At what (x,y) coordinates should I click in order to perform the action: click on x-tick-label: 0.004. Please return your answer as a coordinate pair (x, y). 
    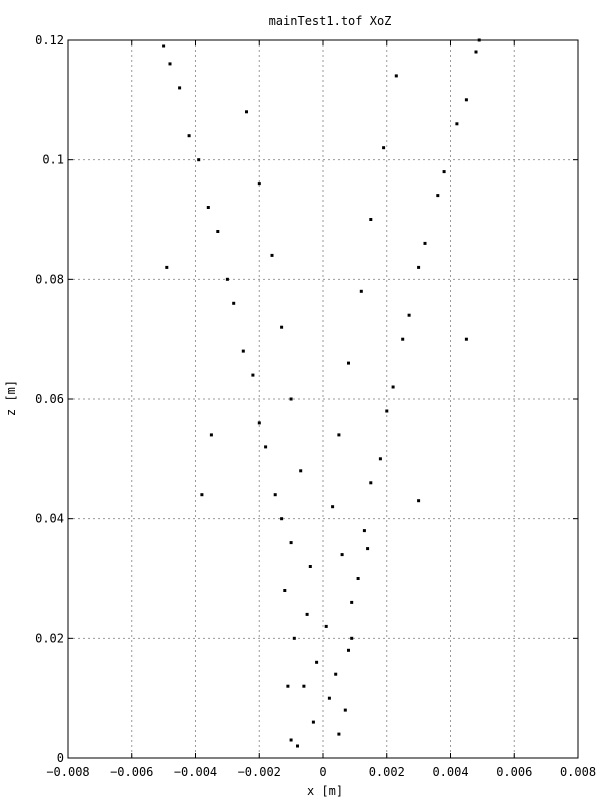
    Looking at the image, I should click on (450, 772).